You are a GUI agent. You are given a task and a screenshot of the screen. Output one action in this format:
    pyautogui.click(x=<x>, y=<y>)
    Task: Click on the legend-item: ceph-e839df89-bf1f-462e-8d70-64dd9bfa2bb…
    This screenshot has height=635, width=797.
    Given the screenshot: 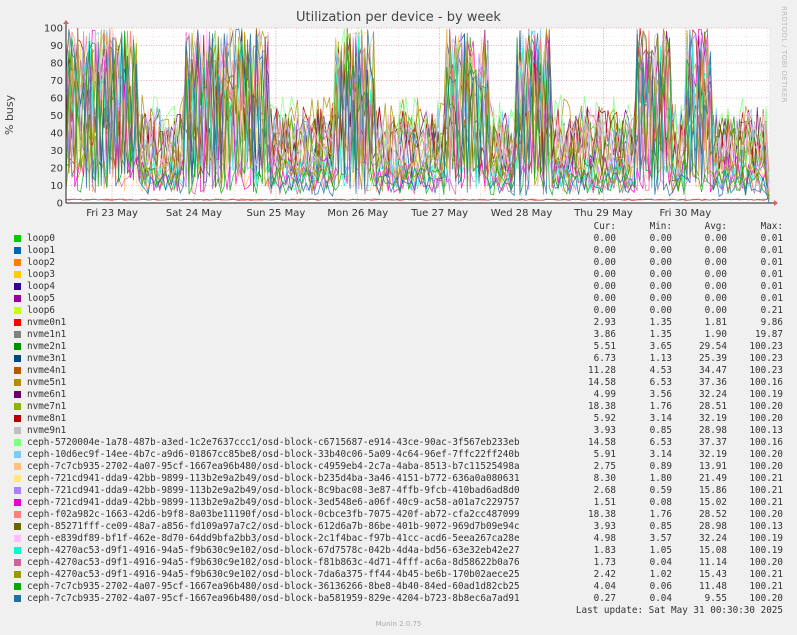 What is the action you would take?
    pyautogui.click(x=399, y=539)
    